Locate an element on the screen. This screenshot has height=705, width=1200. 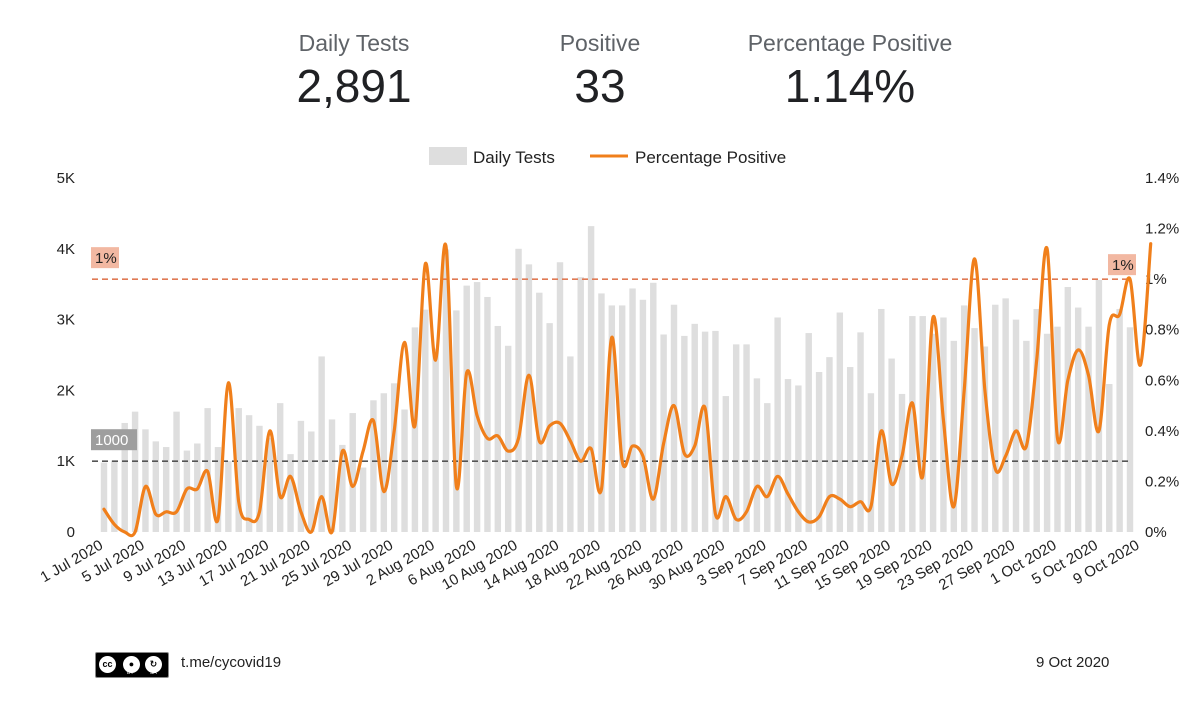
kpi-daily-tests-value: 2,891 is located at coordinates (354, 86).